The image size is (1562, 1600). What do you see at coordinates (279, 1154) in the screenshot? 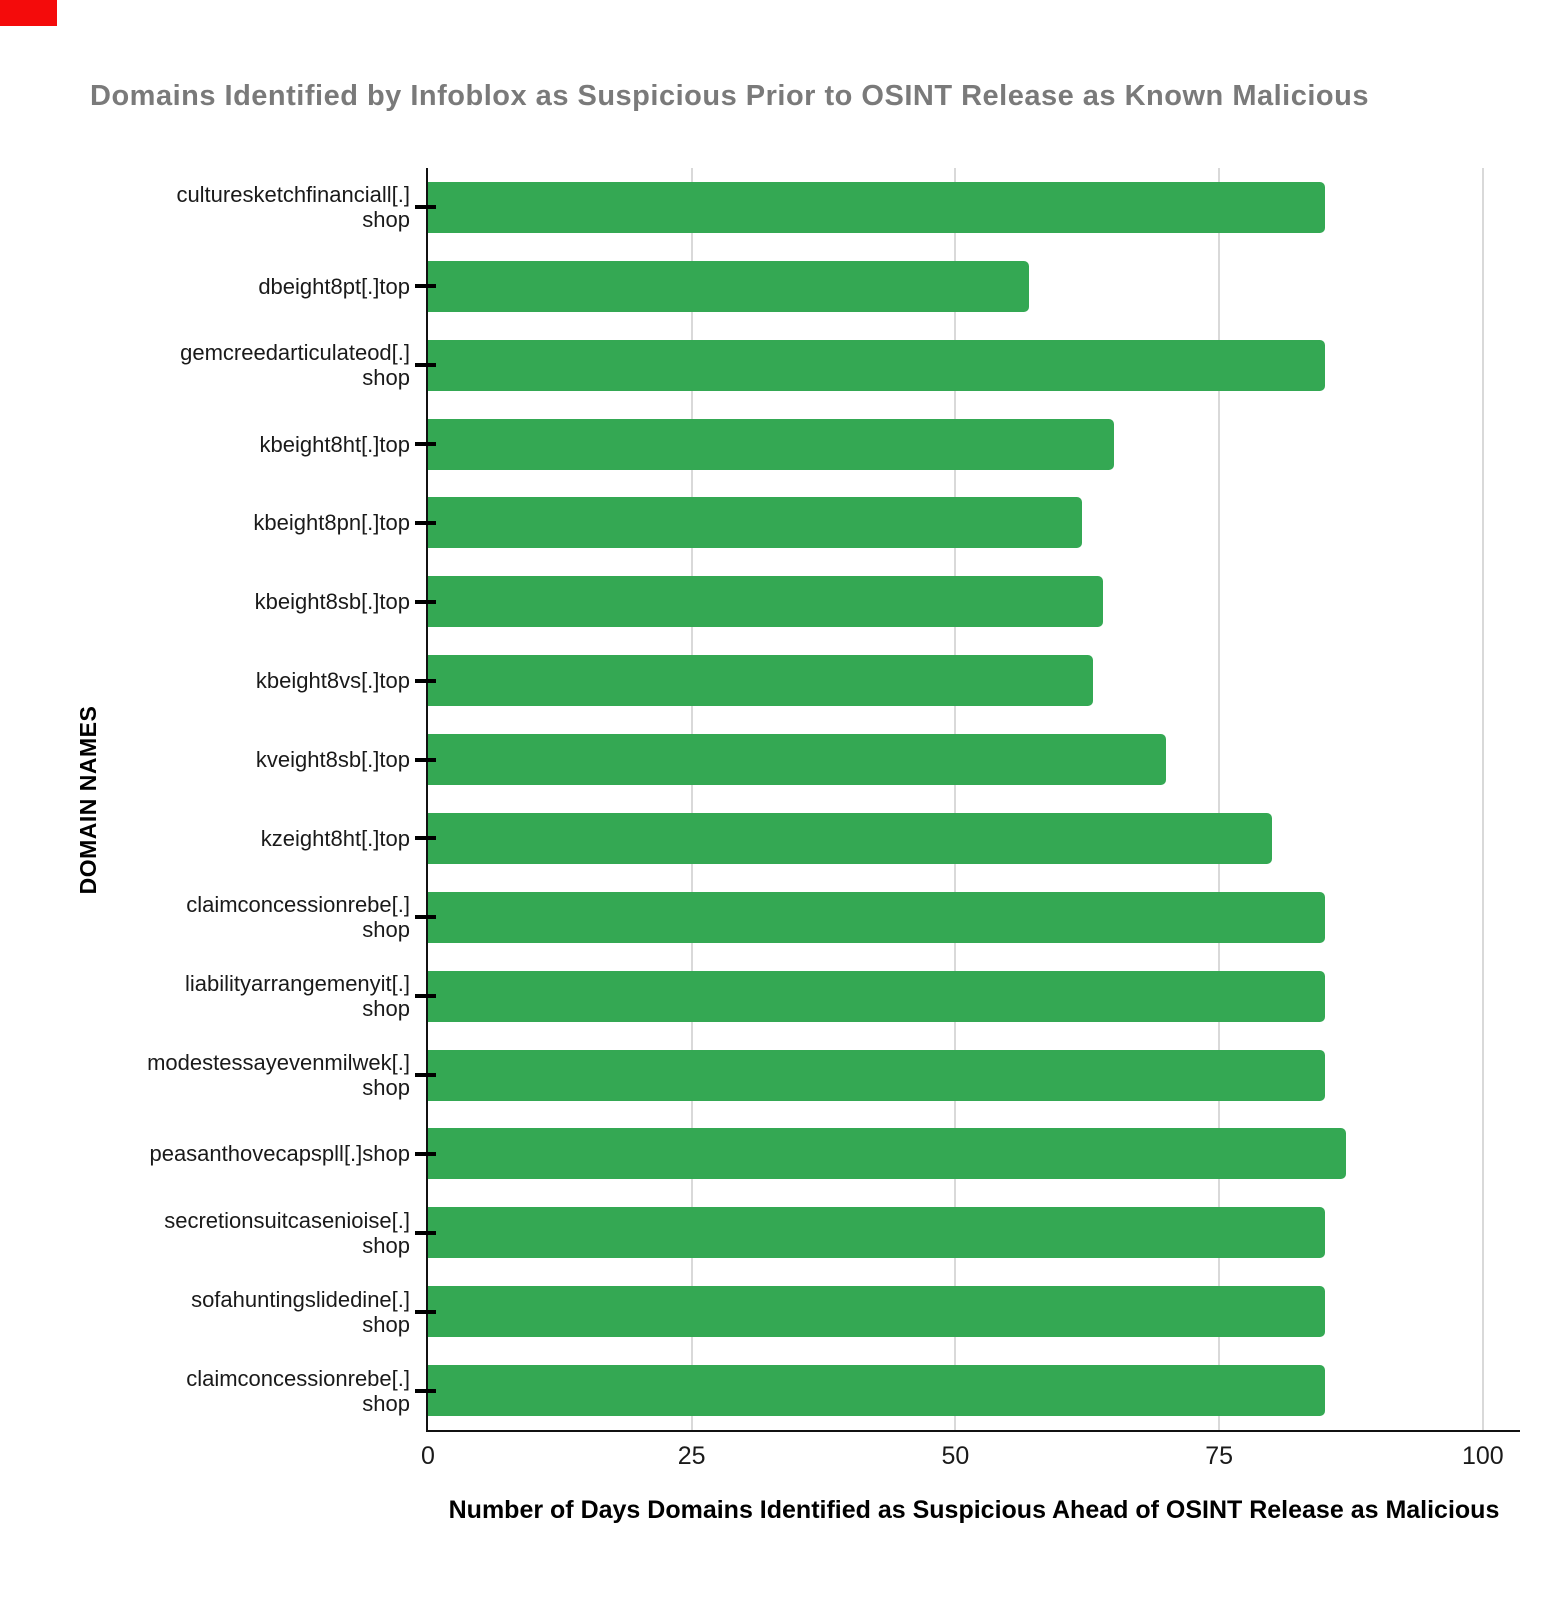
I see `y-axis-category-label: peasanthovecapspll[.]shop` at bounding box center [279, 1154].